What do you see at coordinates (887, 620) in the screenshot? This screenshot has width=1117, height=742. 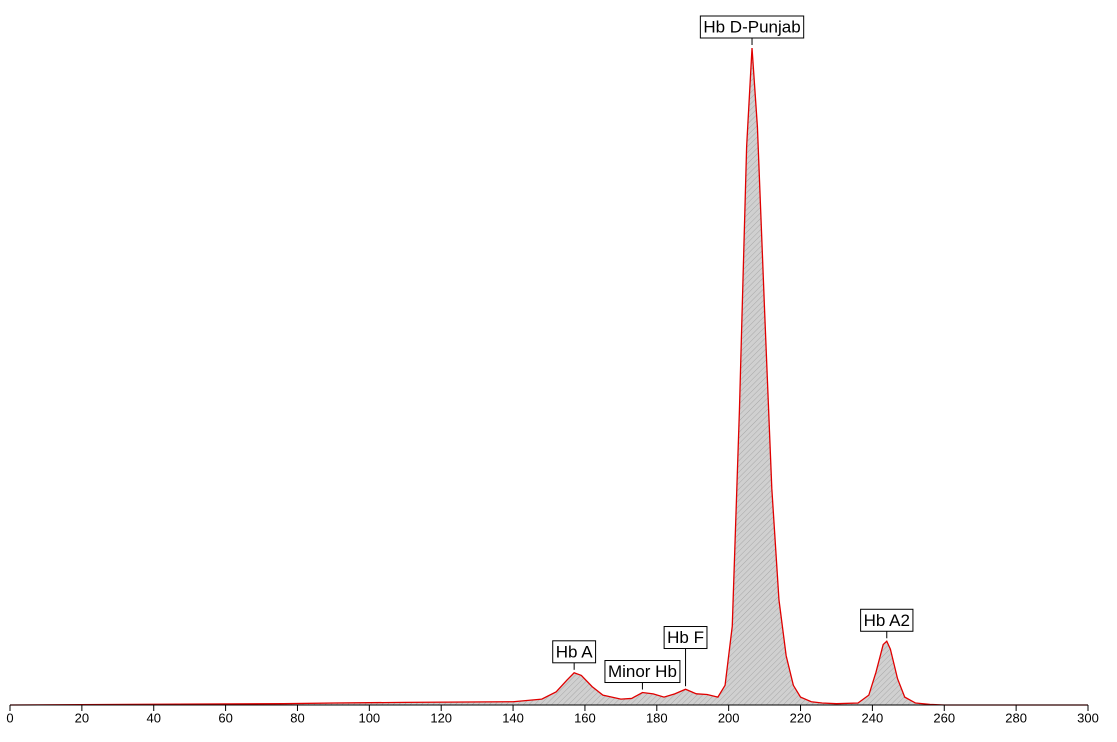 I see `peak-label-text: Hb A2` at bounding box center [887, 620].